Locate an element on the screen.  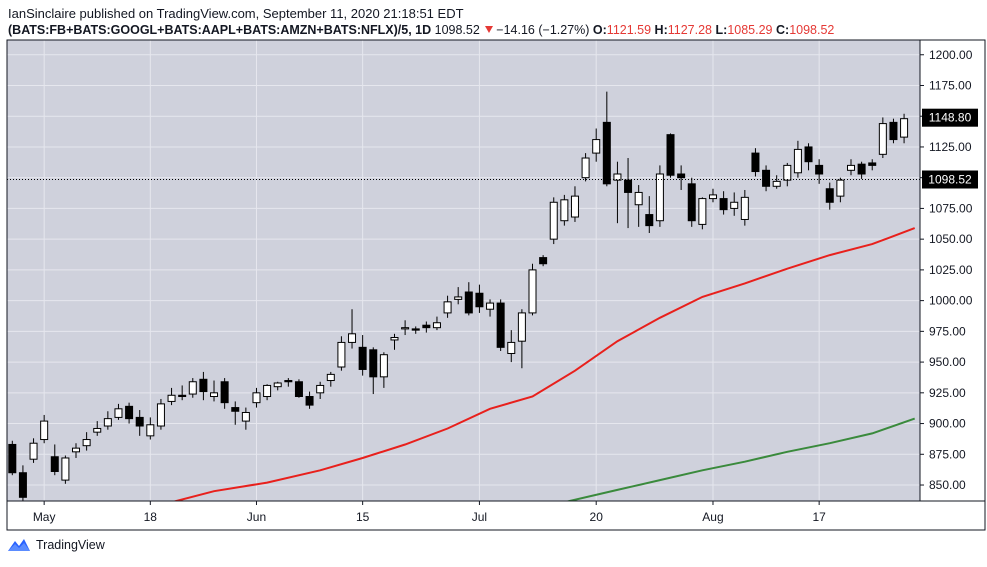
y-tick-label: 1025.00 is located at coordinates (951, 270).